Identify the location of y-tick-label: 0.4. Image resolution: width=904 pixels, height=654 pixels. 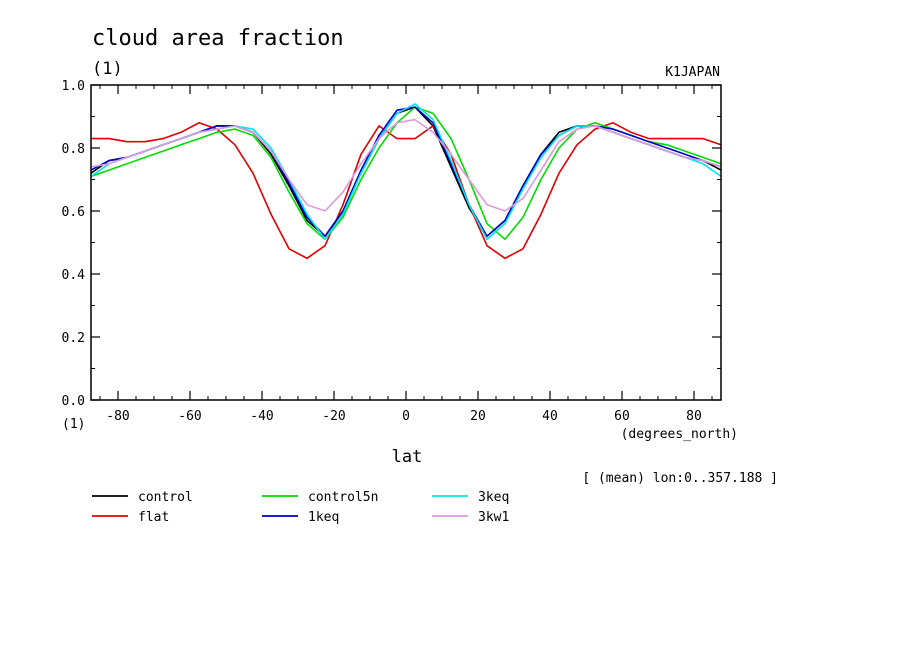
(74, 275).